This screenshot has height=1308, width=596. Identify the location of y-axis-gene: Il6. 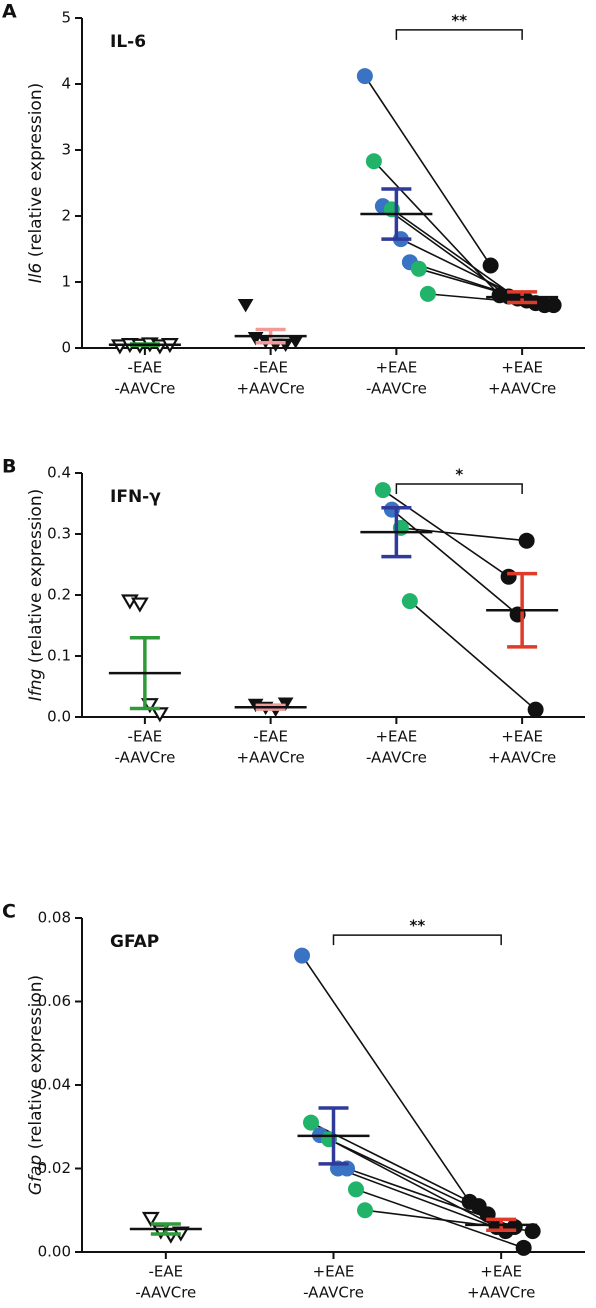
(36, 272).